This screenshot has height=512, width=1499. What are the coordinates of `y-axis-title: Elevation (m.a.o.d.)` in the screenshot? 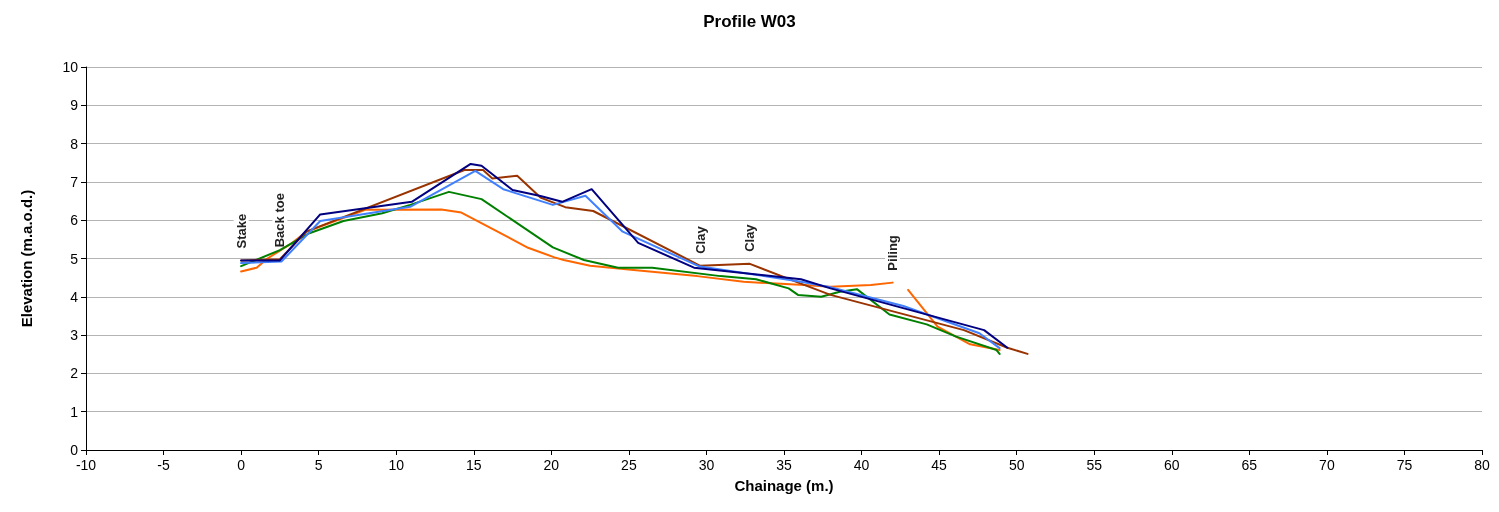 It's located at (26, 258).